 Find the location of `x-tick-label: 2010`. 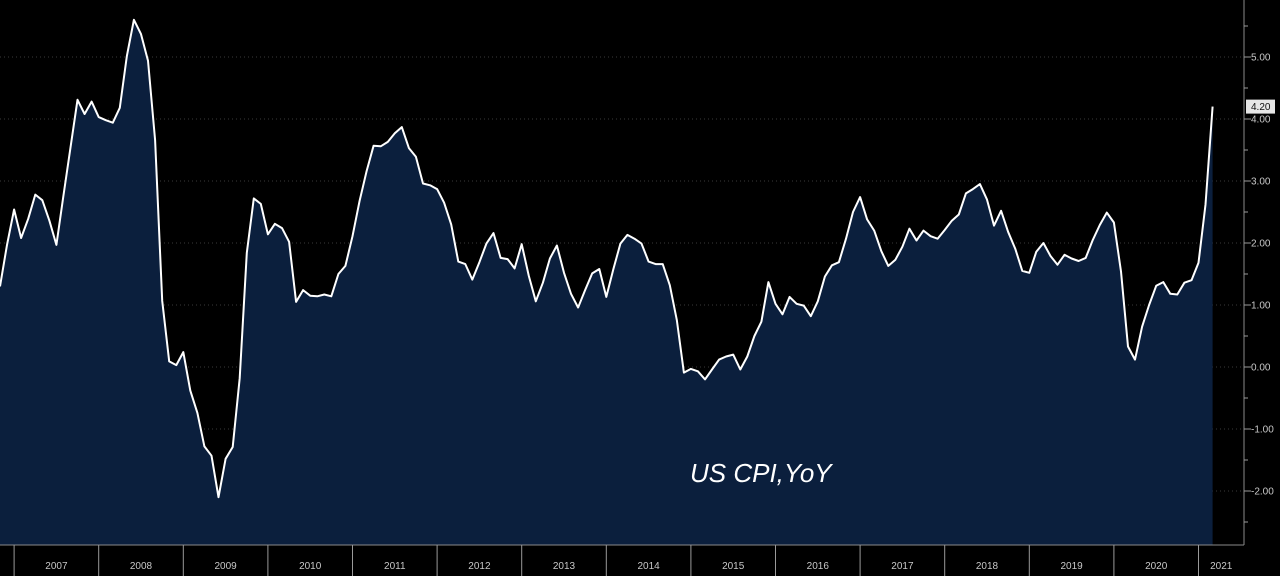

x-tick-label: 2010 is located at coordinates (310, 566).